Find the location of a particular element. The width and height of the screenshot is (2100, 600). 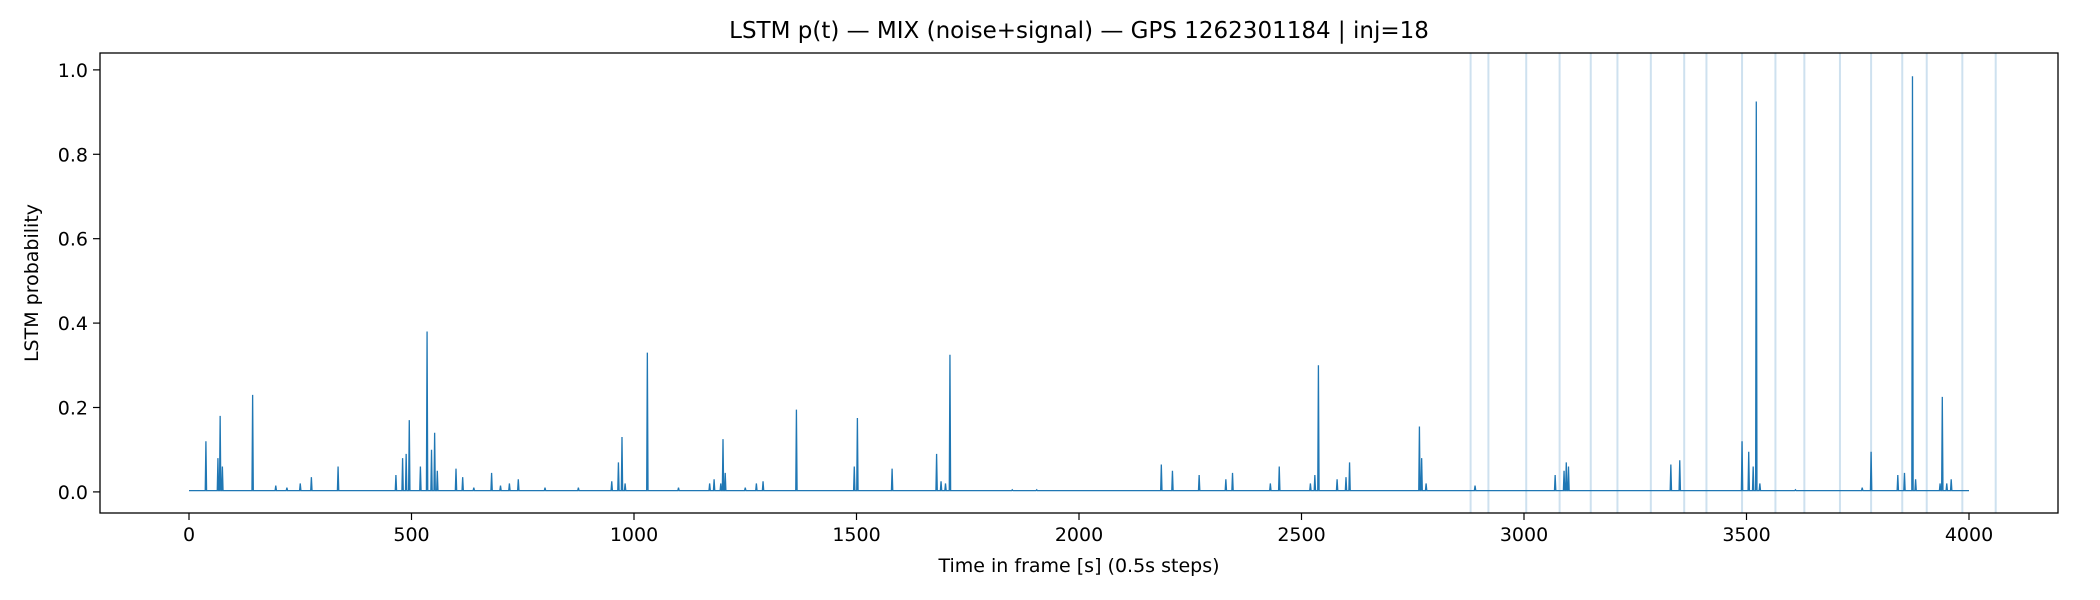

y-tick-label: 0.4 is located at coordinates (73, 324).